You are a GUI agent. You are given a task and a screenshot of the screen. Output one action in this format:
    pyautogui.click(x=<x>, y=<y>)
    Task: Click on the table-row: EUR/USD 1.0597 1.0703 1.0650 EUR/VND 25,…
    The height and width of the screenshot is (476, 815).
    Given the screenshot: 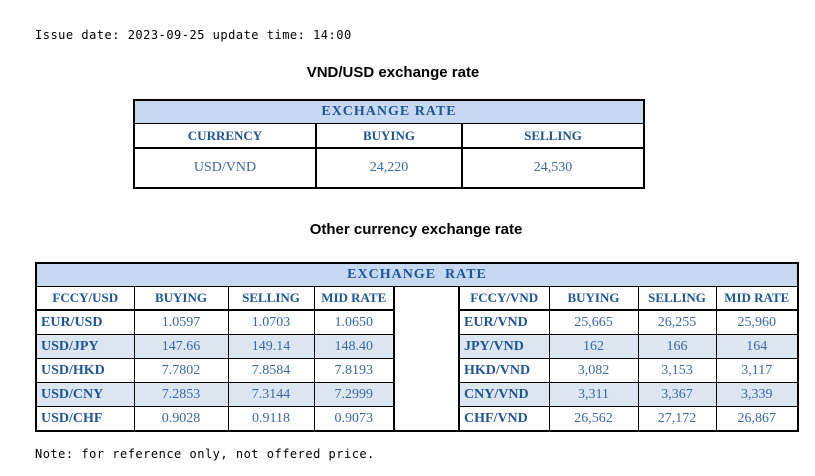 What is the action you would take?
    pyautogui.click(x=417, y=322)
    